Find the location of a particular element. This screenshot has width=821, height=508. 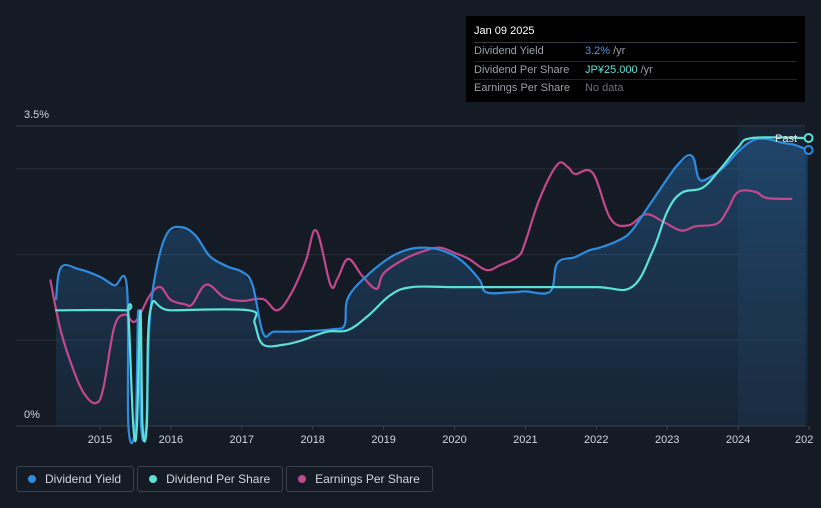

x-tick-label: 2024 is located at coordinates (738, 440).